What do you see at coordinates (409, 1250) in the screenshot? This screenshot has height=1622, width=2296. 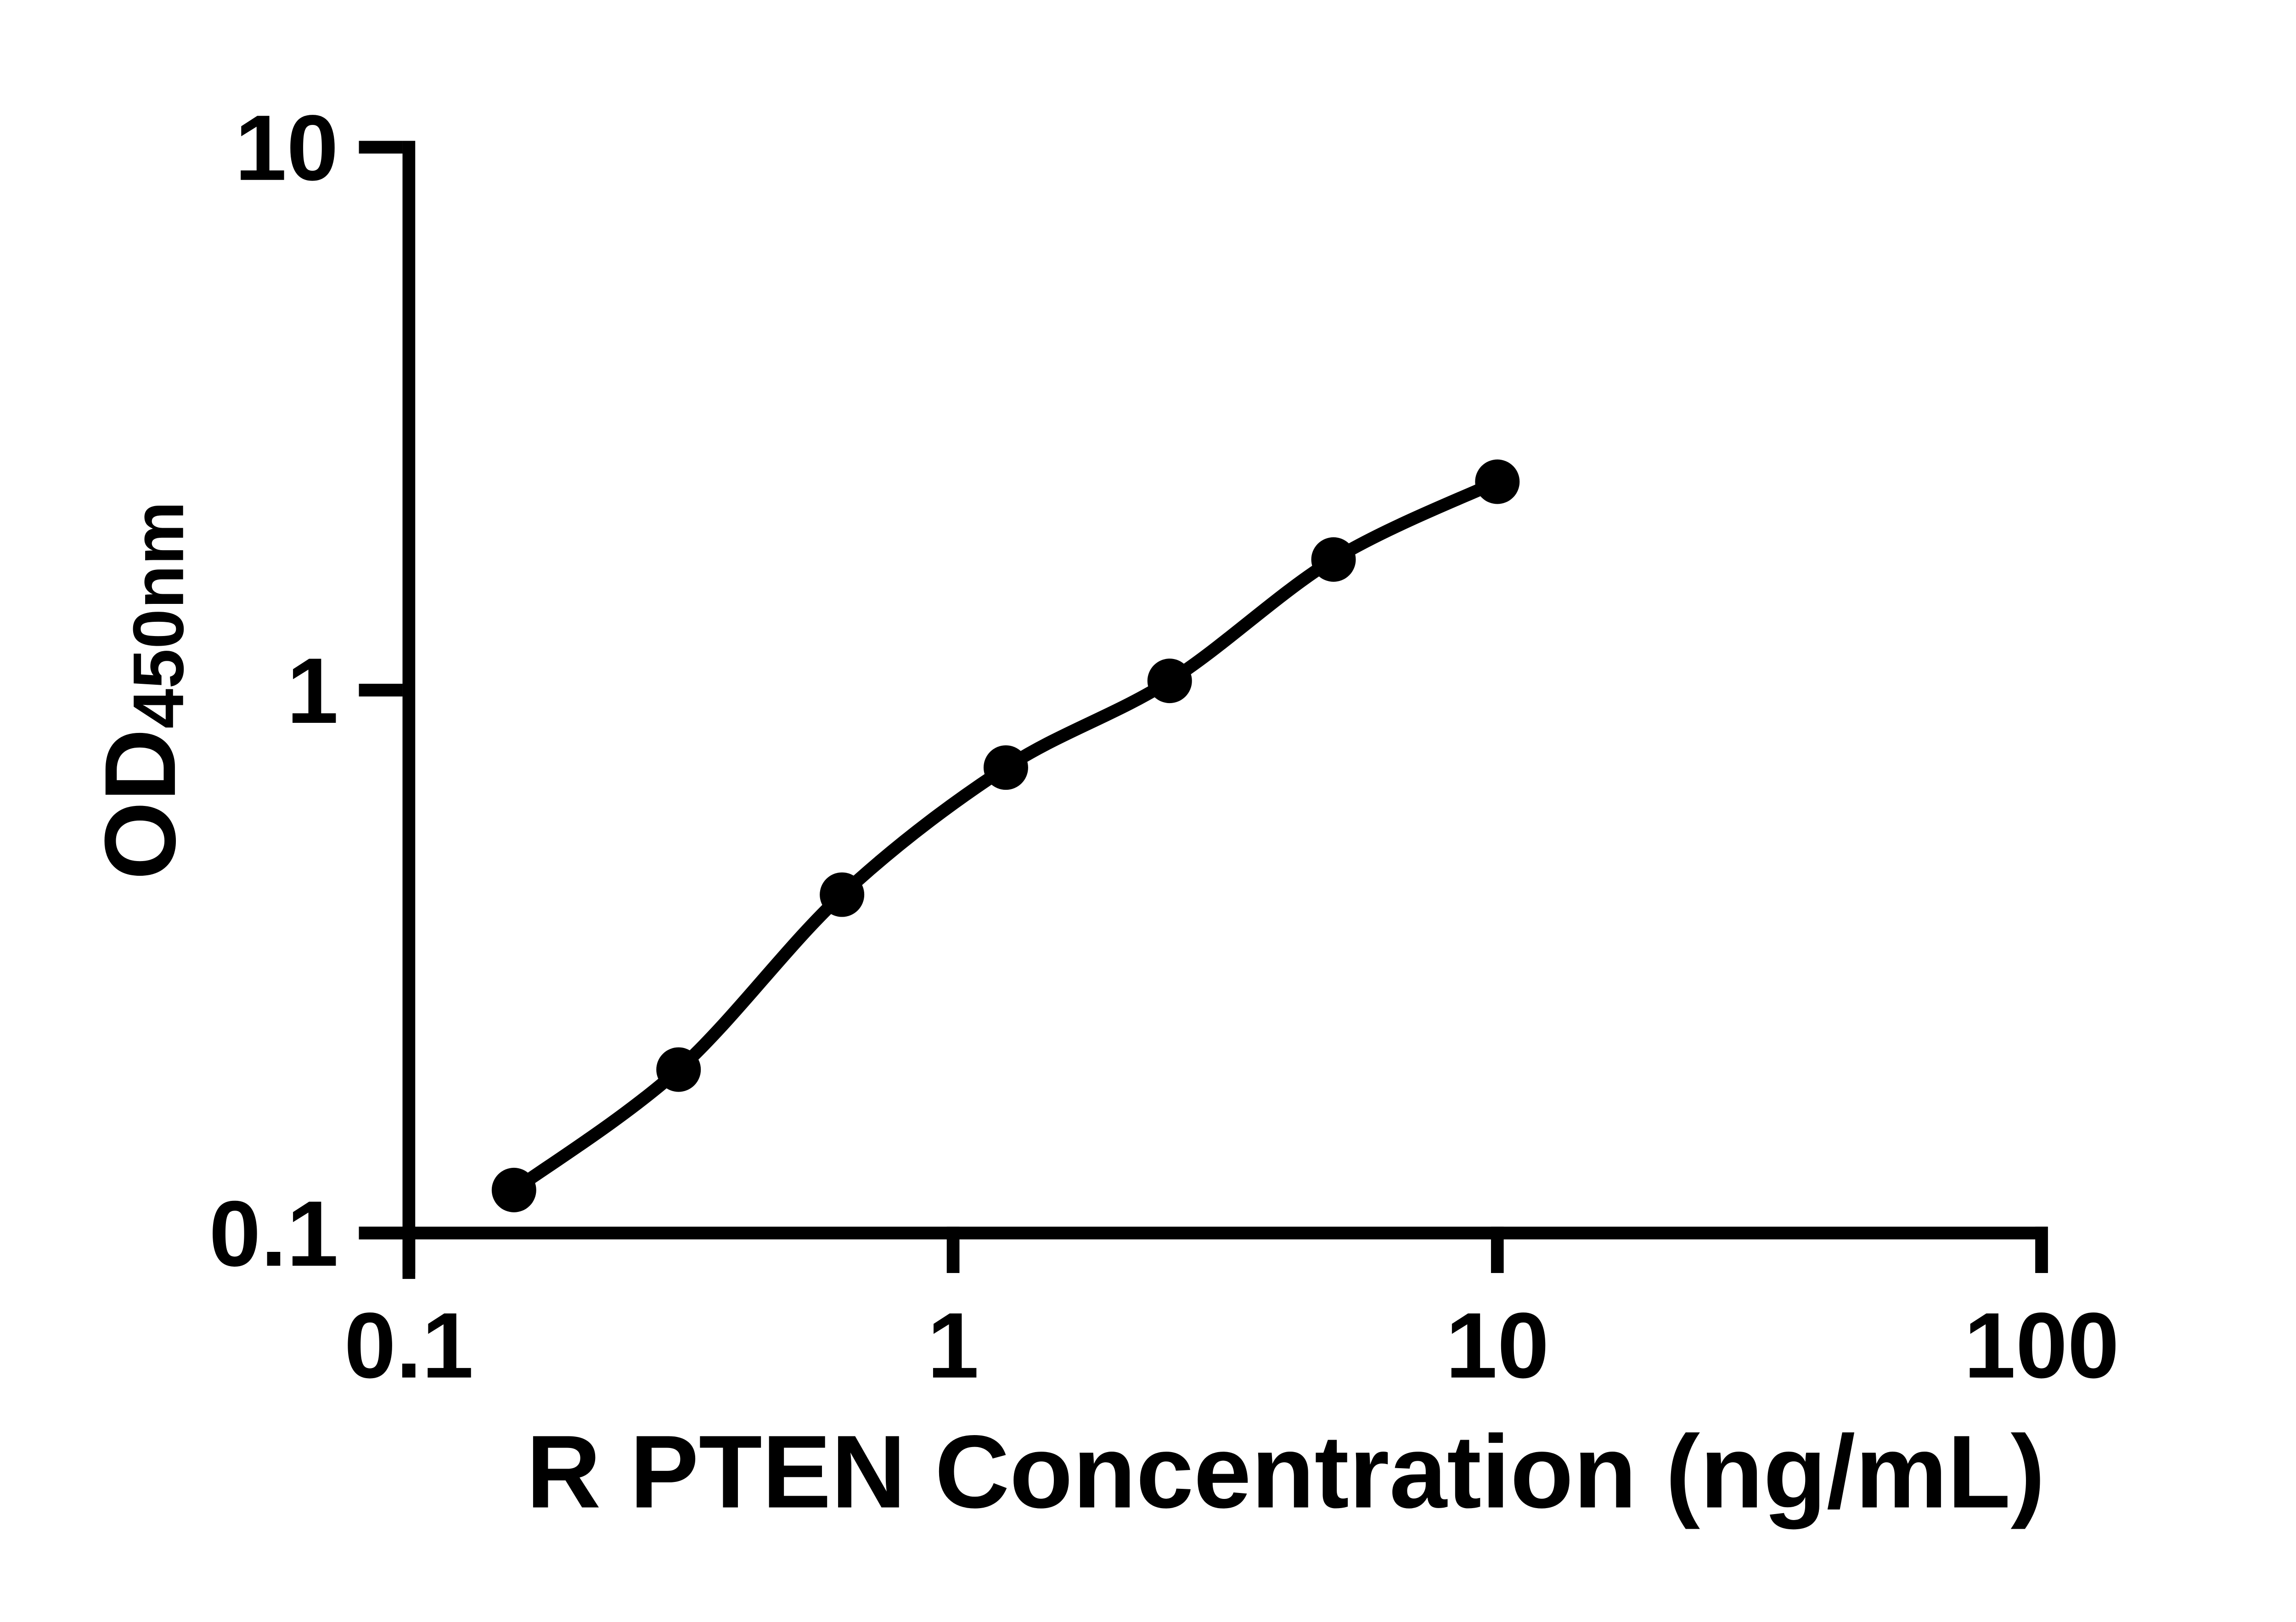 I see `x-tick-0.1` at bounding box center [409, 1250].